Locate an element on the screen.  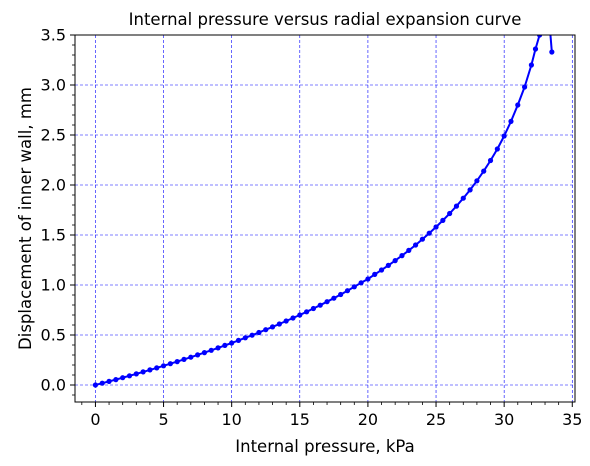
x-tick-label: 35 is located at coordinates (572, 419).